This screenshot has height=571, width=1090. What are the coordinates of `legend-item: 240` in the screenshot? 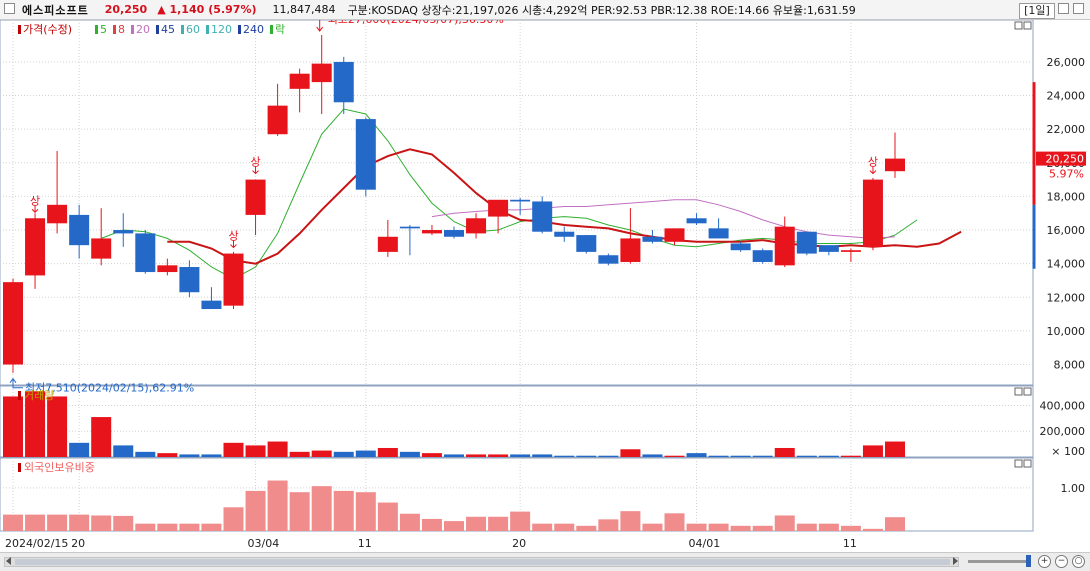 It's located at (253, 29).